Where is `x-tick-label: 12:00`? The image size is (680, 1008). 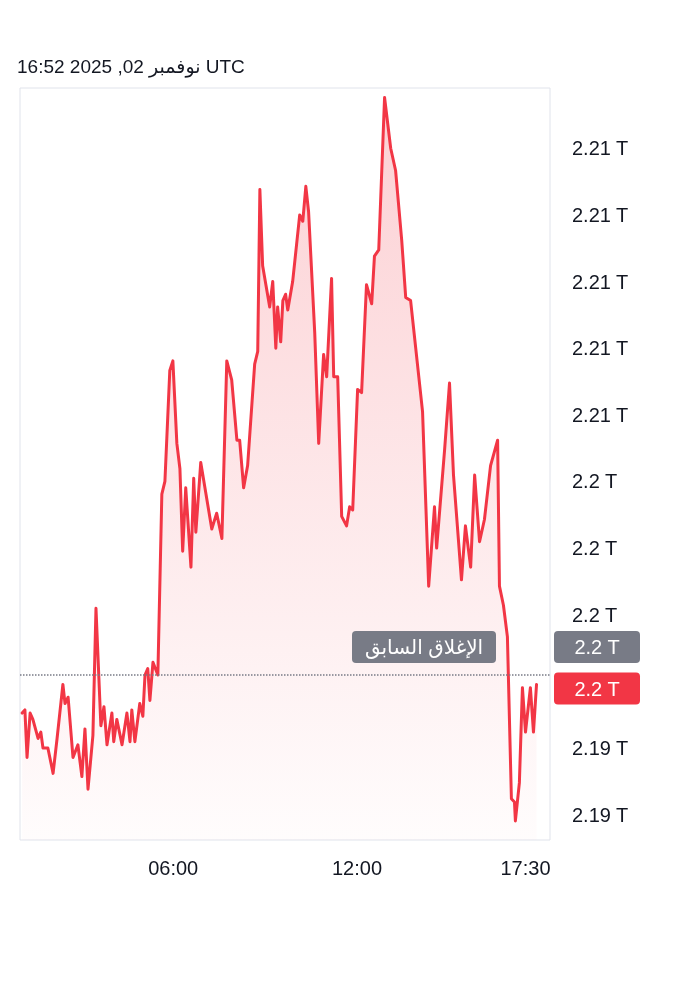
x-tick-label: 12:00 is located at coordinates (357, 868).